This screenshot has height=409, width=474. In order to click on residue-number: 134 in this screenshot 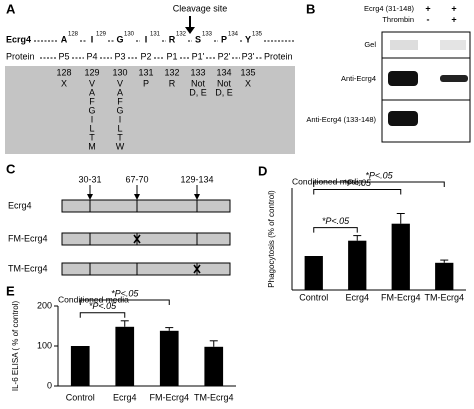, I will do `click(233, 35)`.